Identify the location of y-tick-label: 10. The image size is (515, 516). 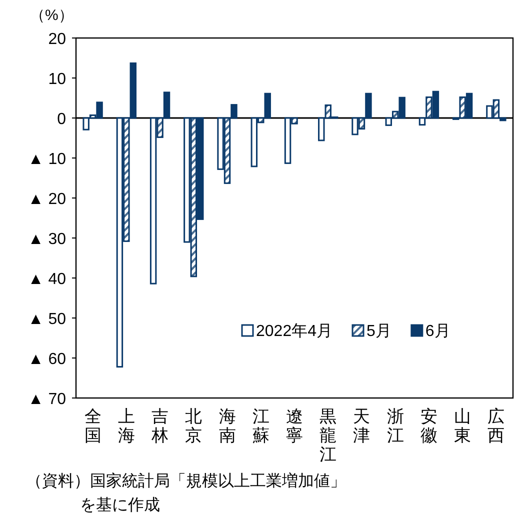
(57, 79).